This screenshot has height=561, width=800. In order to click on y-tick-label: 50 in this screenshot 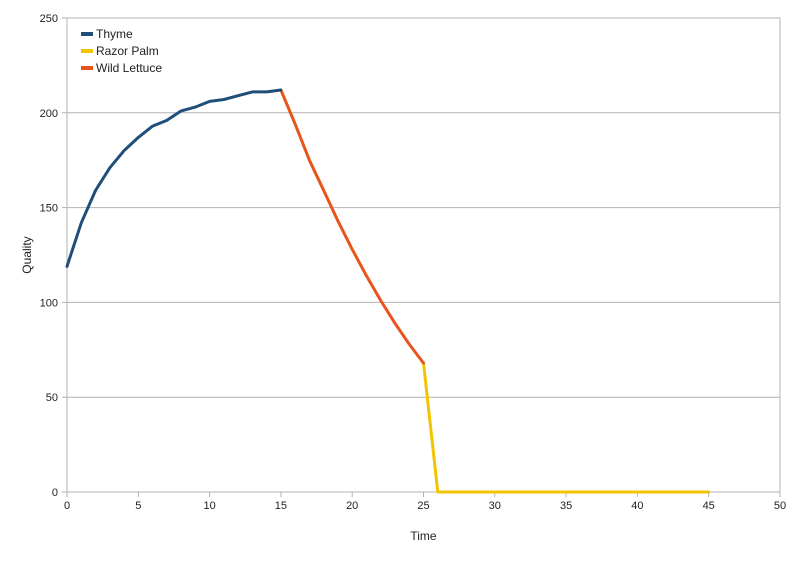, I will do `click(52, 398)`.